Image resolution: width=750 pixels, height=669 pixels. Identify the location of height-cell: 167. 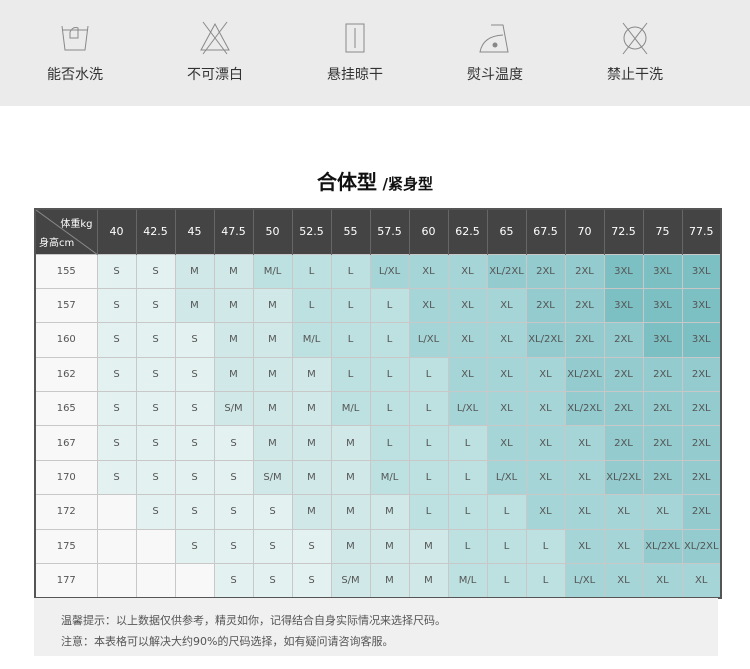
(66, 443).